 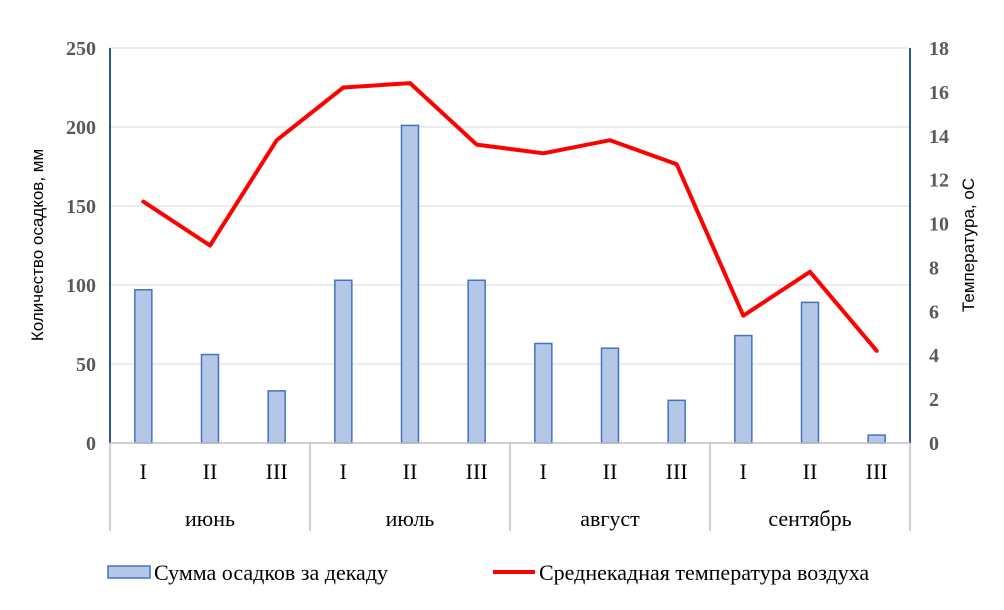 I want to click on y-right-tick-label: 2, so click(x=934, y=400).